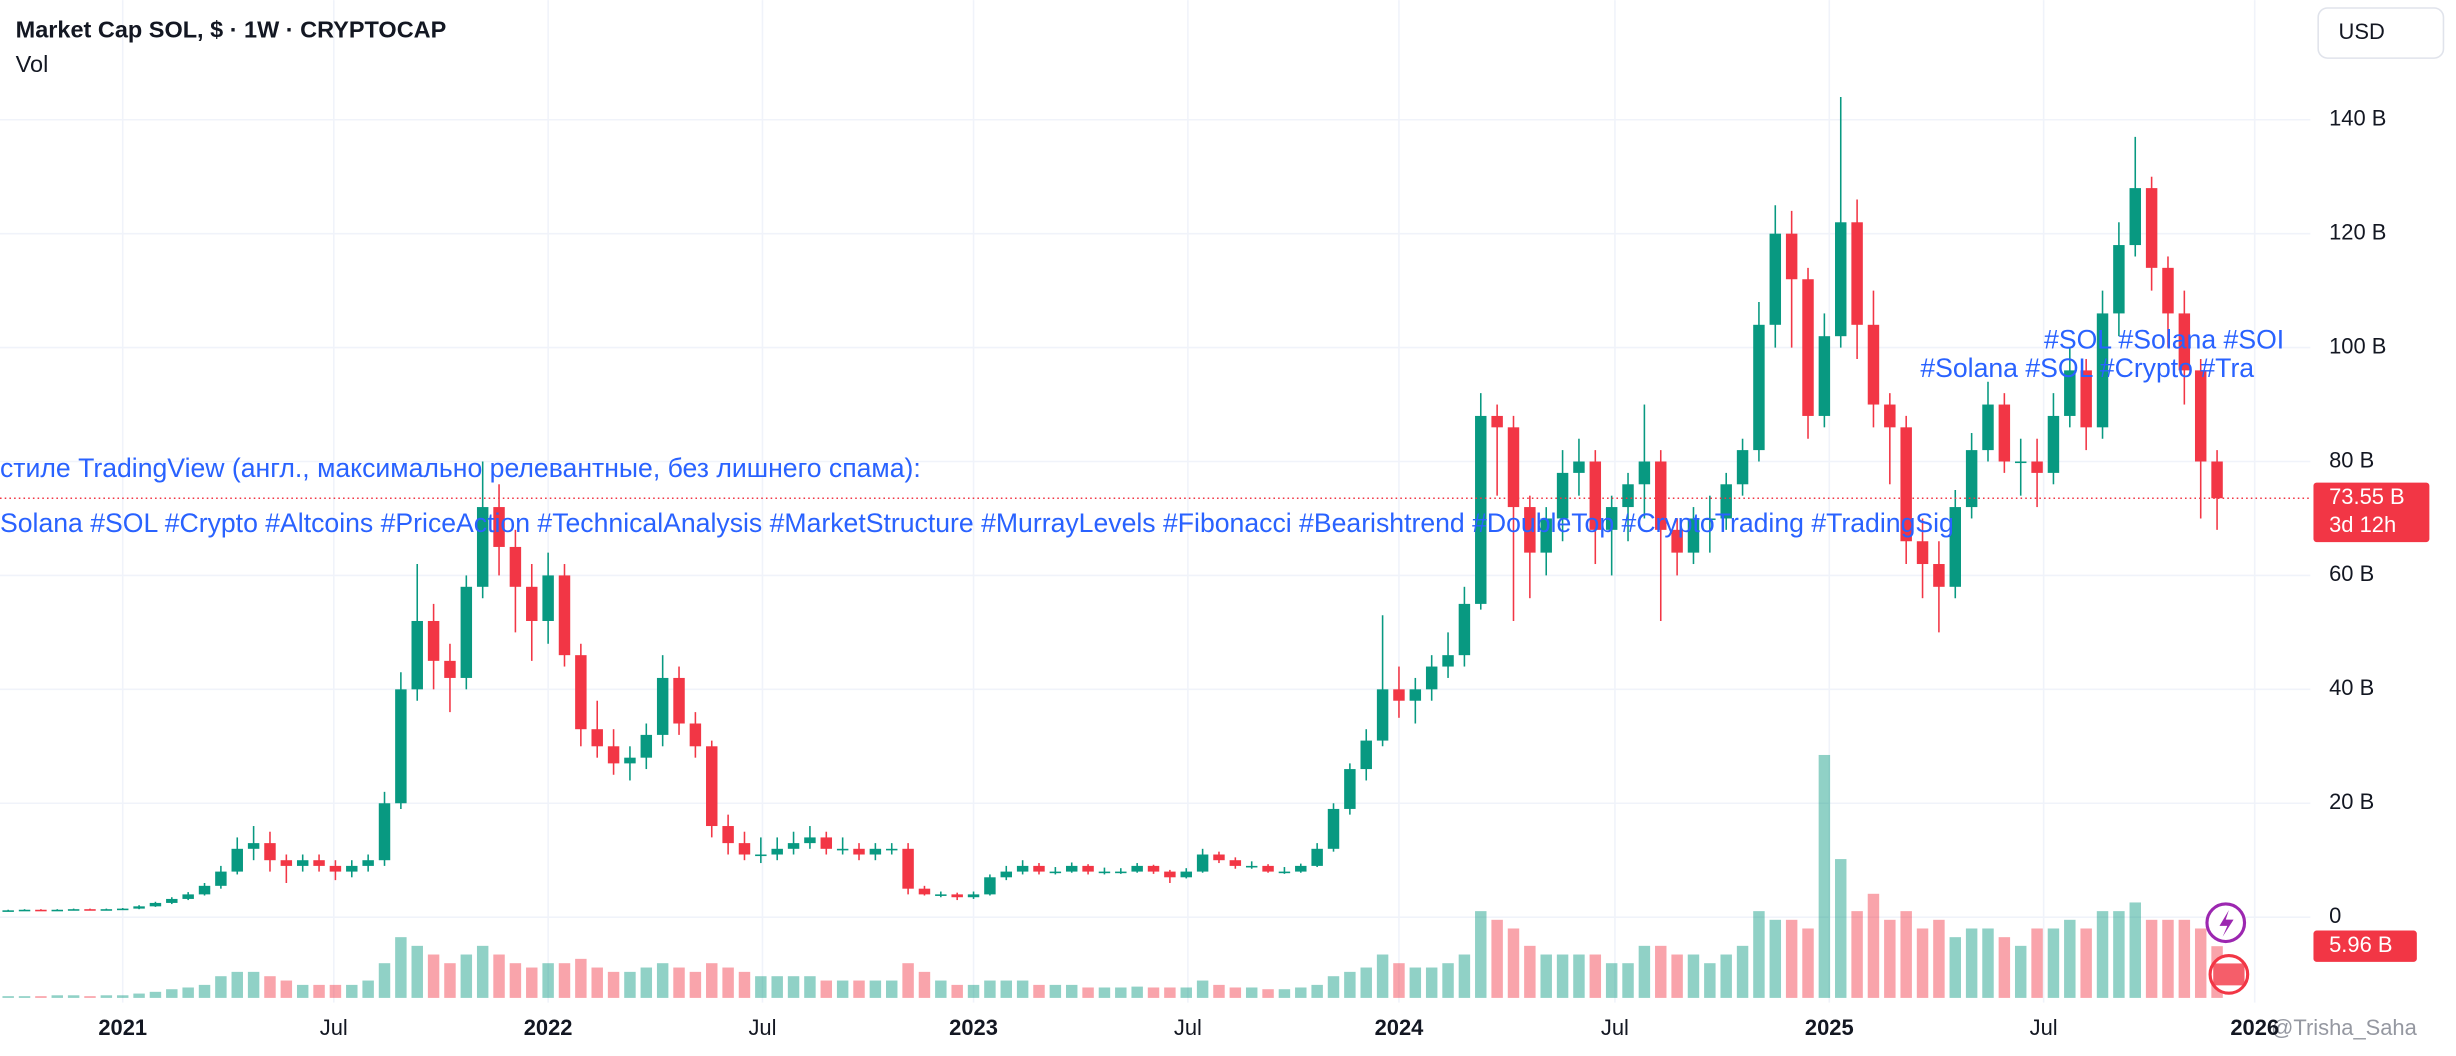  What do you see at coordinates (32, 64) in the screenshot?
I see `legend-entry: Vol` at bounding box center [32, 64].